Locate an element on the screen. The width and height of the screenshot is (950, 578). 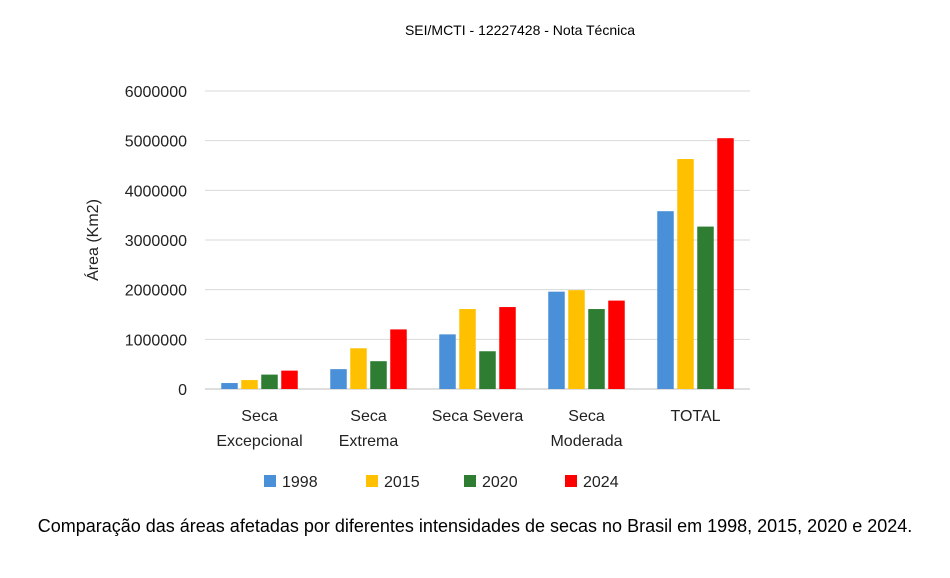
legend-swatch-1998 is located at coordinates (270, 481).